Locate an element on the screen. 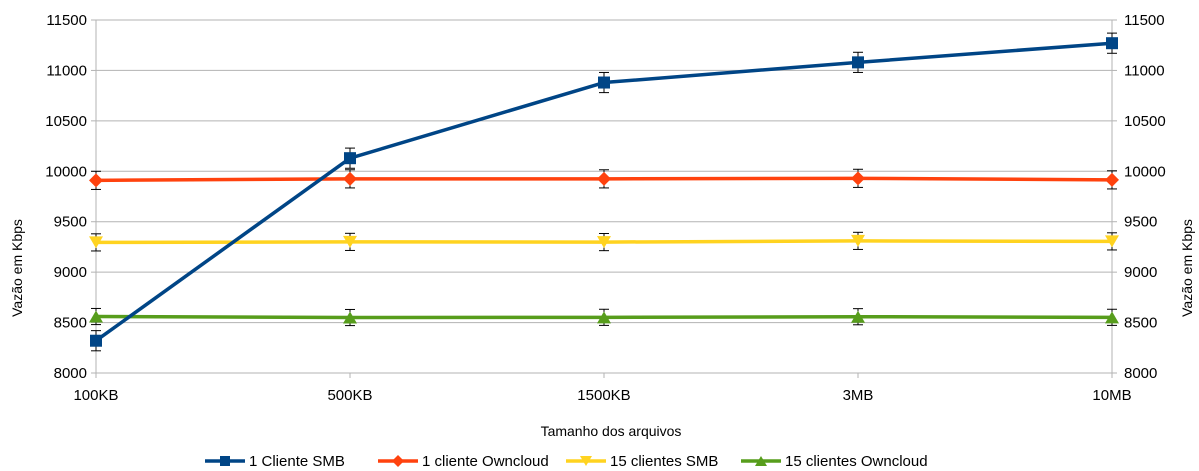 This screenshot has width=1199, height=471. x-tick-label: 3MB is located at coordinates (858, 395).